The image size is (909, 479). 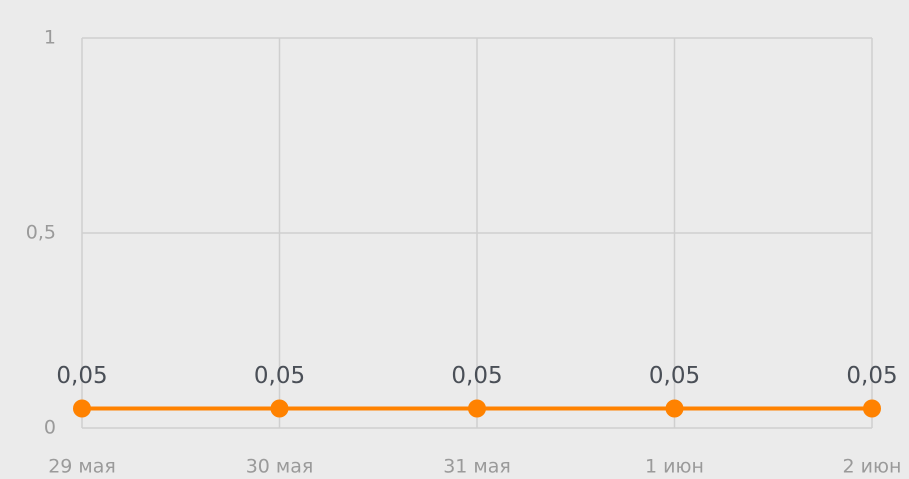 What do you see at coordinates (41, 233) in the screenshot?
I see `y-tick-label: 0,5` at bounding box center [41, 233].